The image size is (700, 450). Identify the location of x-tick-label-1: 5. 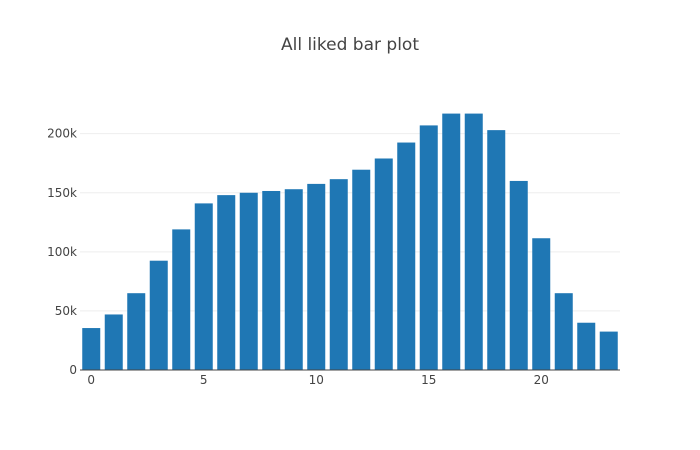
(204, 380).